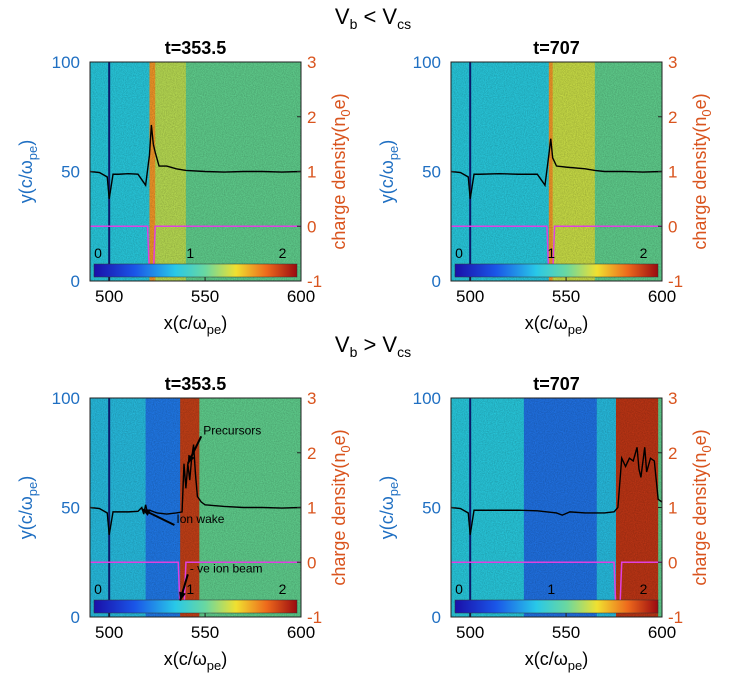  What do you see at coordinates (232, 430) in the screenshot?
I see `annotation-label: Precursors` at bounding box center [232, 430].